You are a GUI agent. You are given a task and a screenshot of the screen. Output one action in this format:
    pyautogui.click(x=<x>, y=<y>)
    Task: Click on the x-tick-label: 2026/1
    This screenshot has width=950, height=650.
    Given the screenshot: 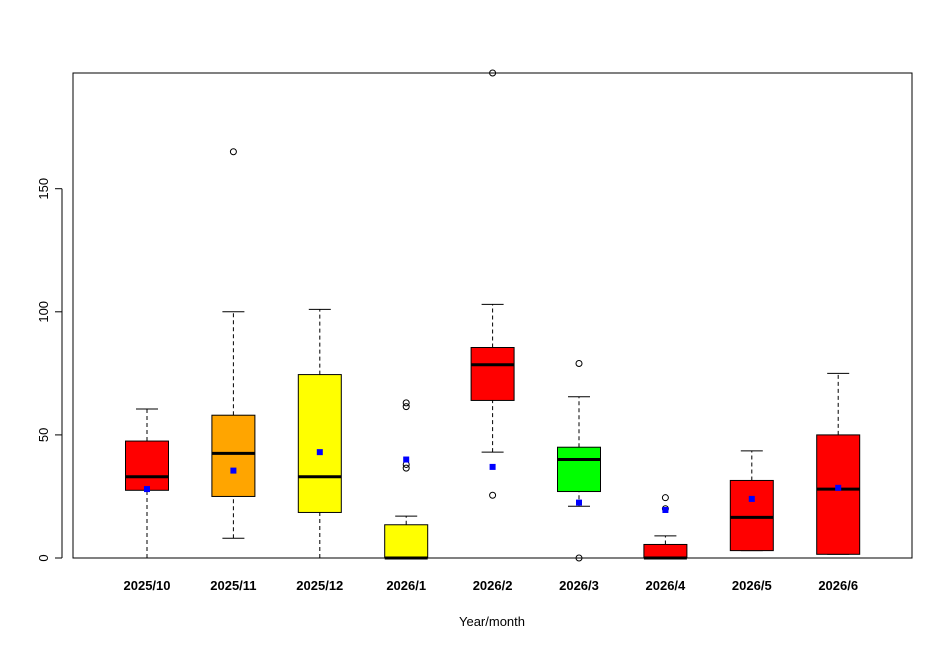 What is the action you would take?
    pyautogui.click(x=406, y=585)
    